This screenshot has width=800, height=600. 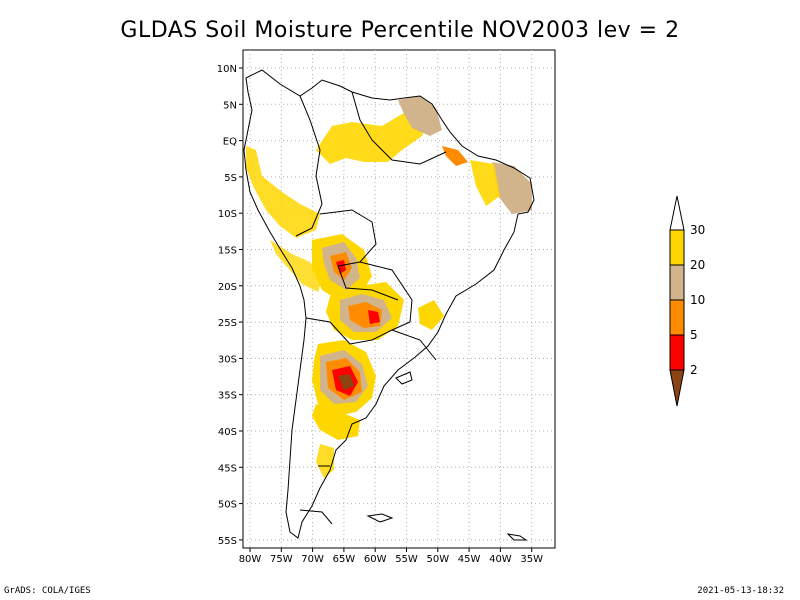 What do you see at coordinates (227, 432) in the screenshot?
I see `latitude-tick-label: 40S` at bounding box center [227, 432].